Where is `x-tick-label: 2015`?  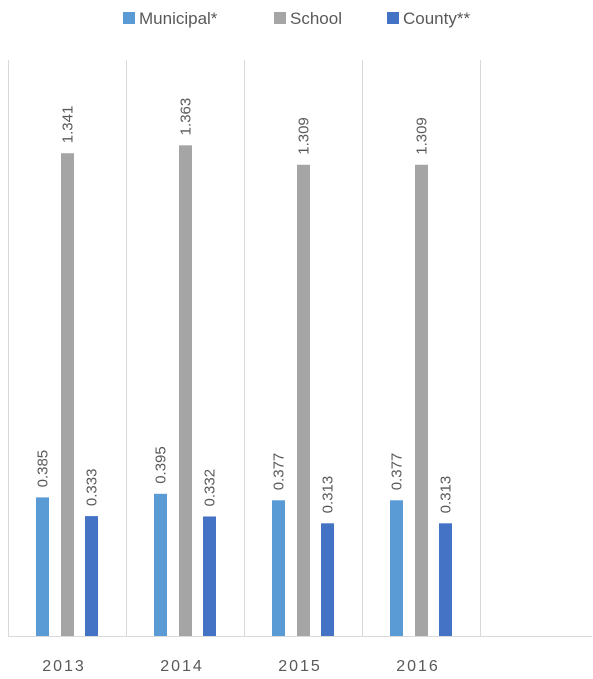 x-tick-label: 2015 is located at coordinates (300, 666).